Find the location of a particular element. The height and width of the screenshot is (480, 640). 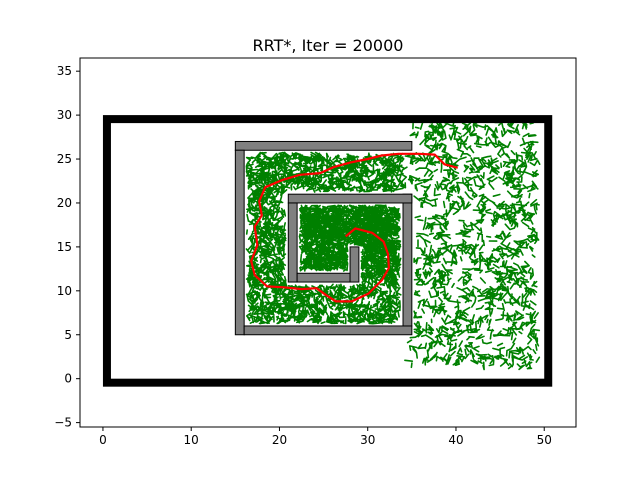

obstacles is located at coordinates (323, 238).